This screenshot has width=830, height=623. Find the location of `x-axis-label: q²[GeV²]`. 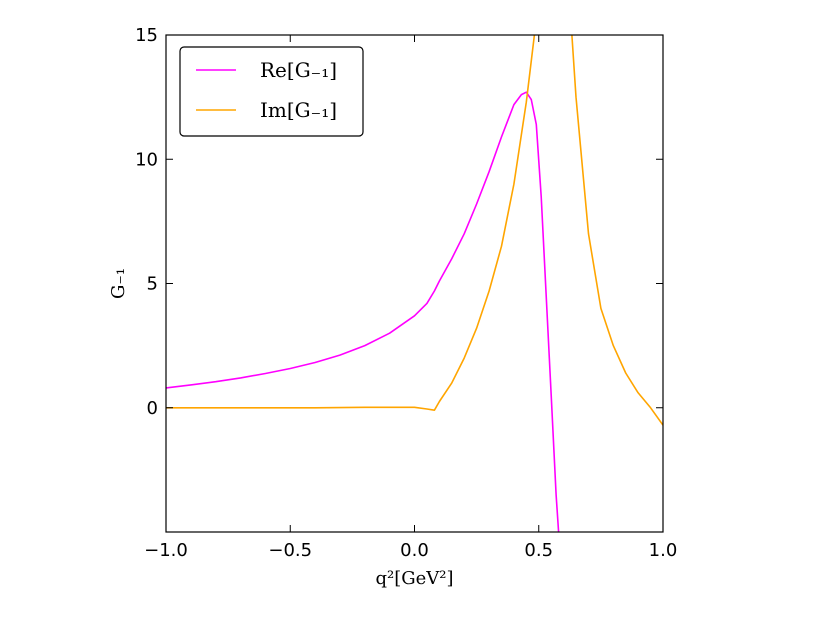

x-axis-label: q²[GeV²] is located at coordinates (414, 578).